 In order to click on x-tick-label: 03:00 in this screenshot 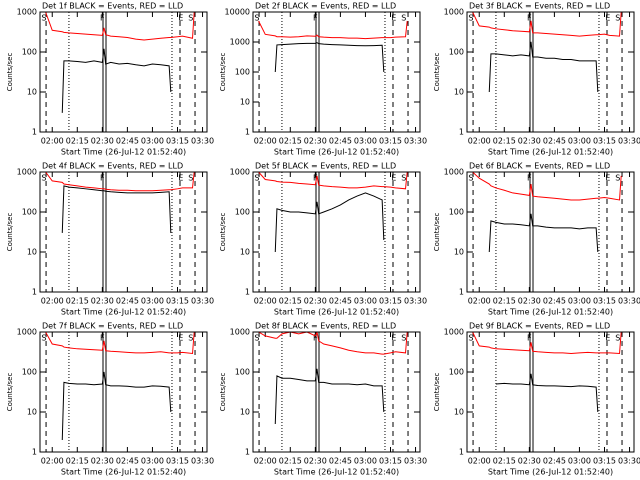, I will do `click(365, 301)`.